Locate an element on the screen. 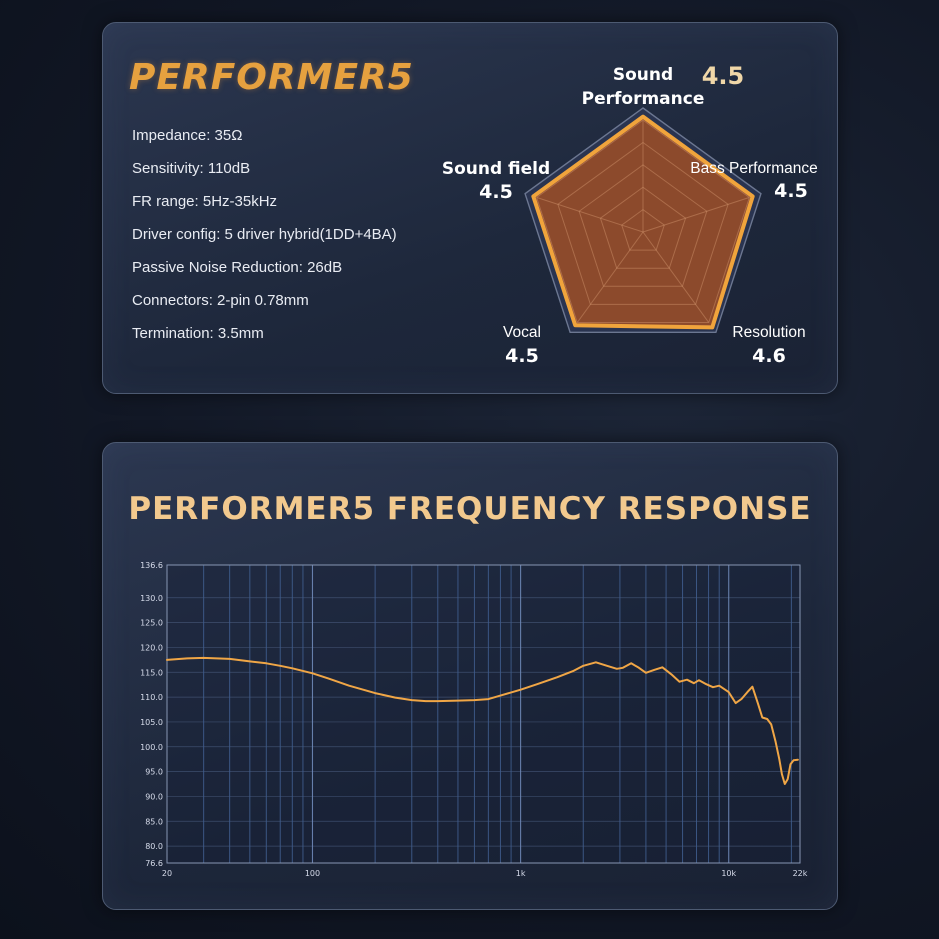 The image size is (939, 939). frequency-response-title: PERFORMER5 FREQUENCY RESPONSE is located at coordinates (470, 509).